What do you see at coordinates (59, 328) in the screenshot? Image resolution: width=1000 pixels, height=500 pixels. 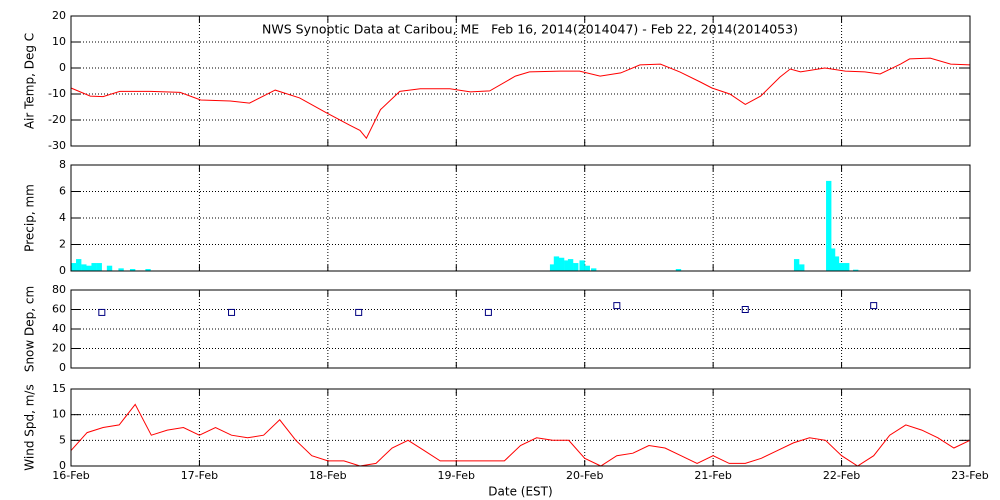 I see `y-tick-label: 40` at bounding box center [59, 328].